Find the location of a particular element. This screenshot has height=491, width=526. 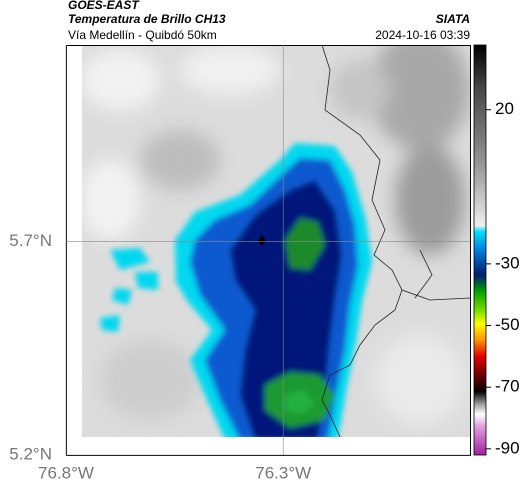

timestamp: 2024-10-16 03:39 is located at coordinates (422, 35).